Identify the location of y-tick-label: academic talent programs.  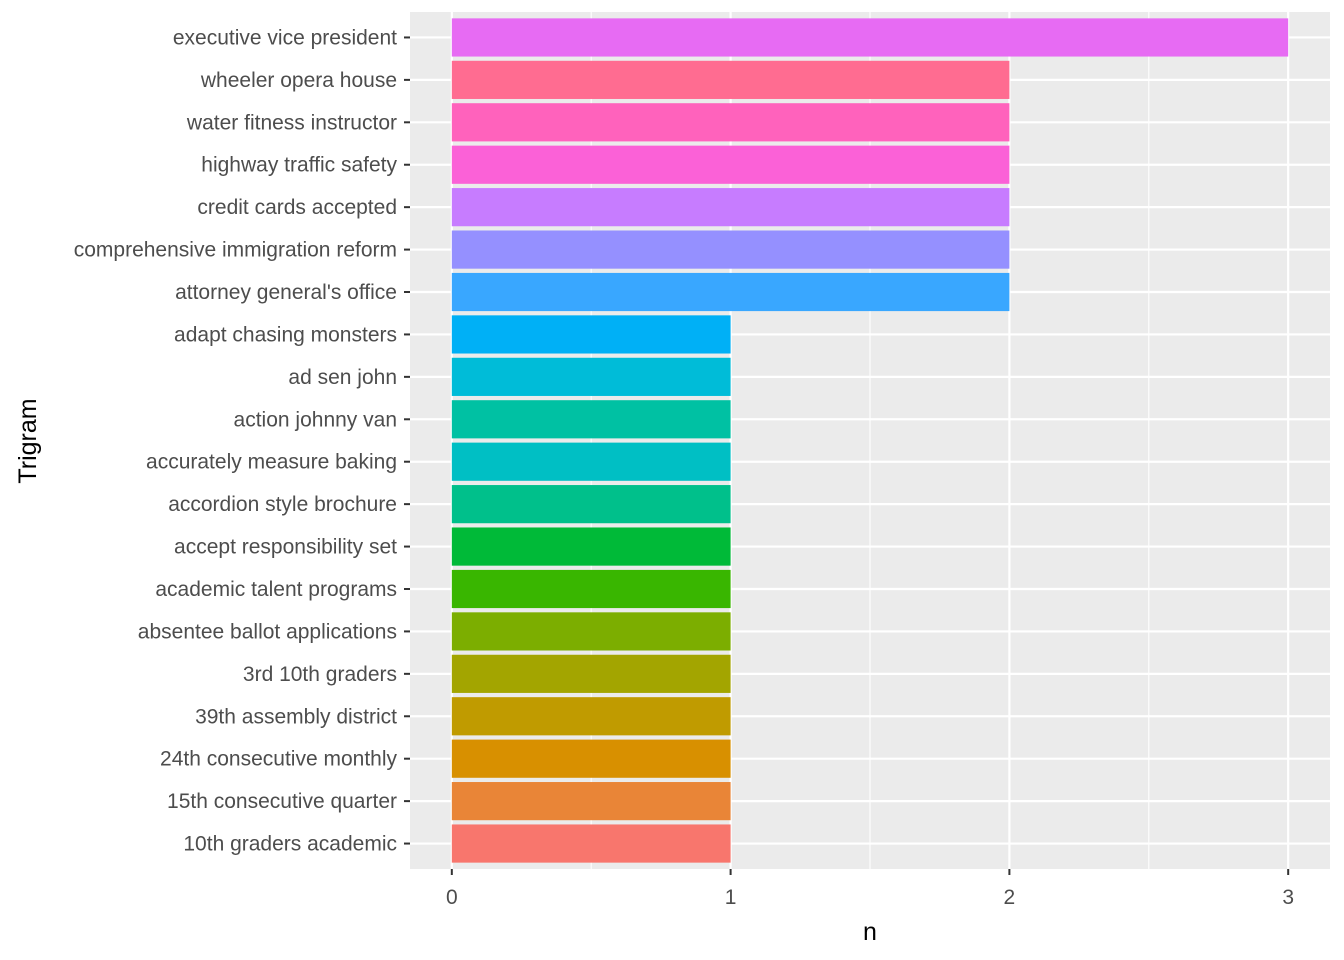
(276, 589).